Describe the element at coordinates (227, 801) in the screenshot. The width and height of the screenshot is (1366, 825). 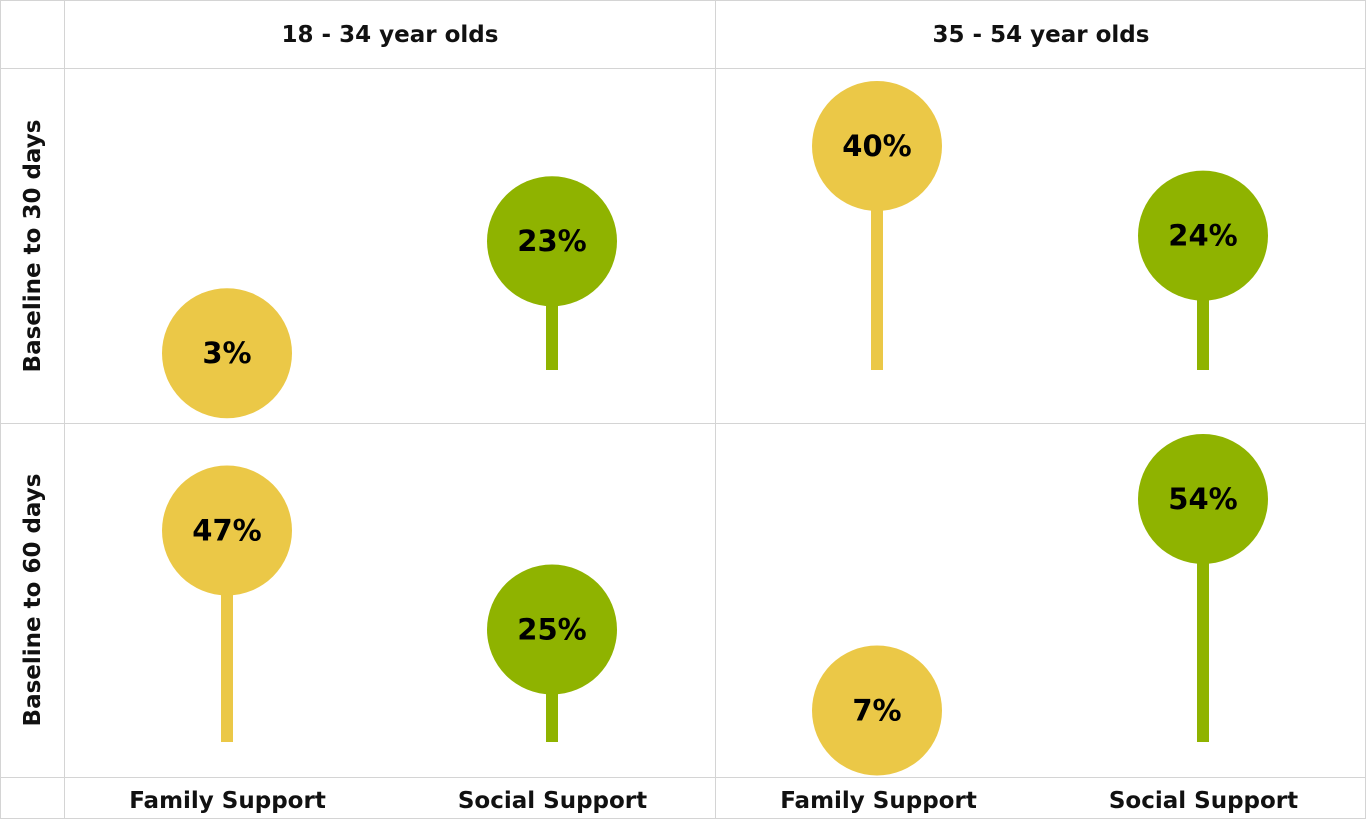
I see `x-label-family-support-1: Family Support` at that location.